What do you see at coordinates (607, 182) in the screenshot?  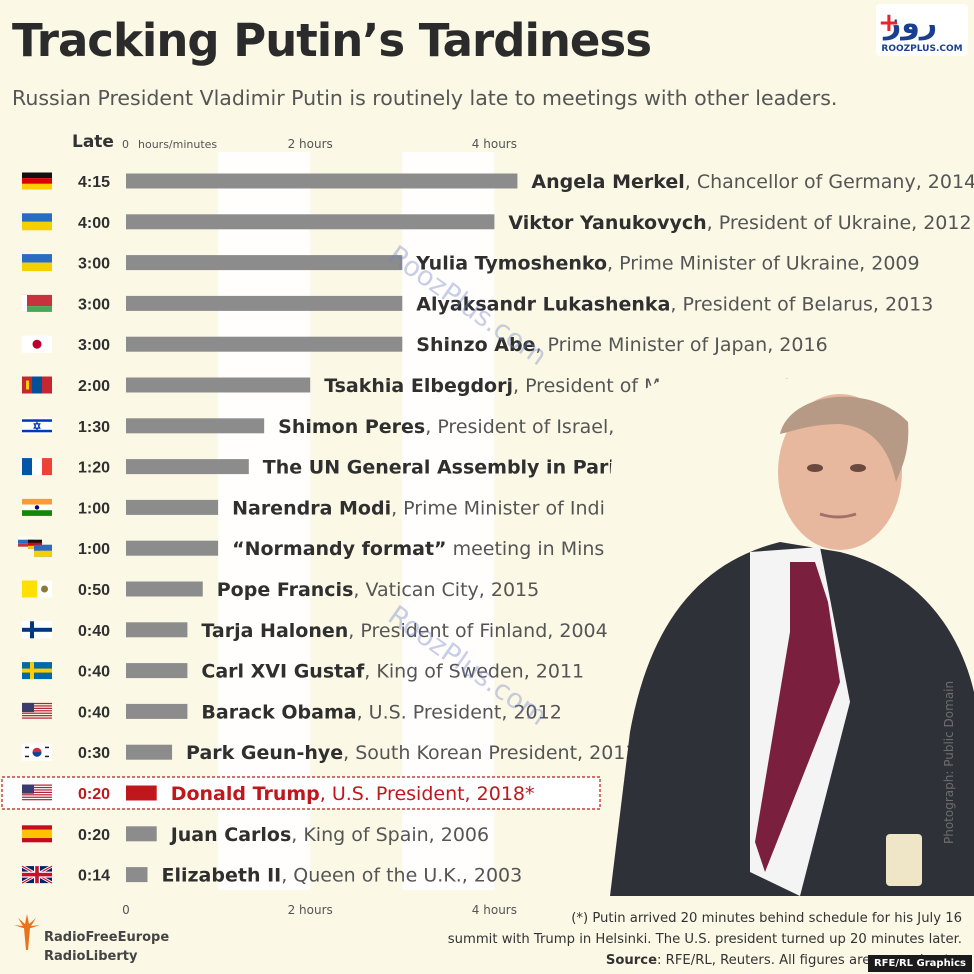 I see `leader-name: Angela Merkel` at bounding box center [607, 182].